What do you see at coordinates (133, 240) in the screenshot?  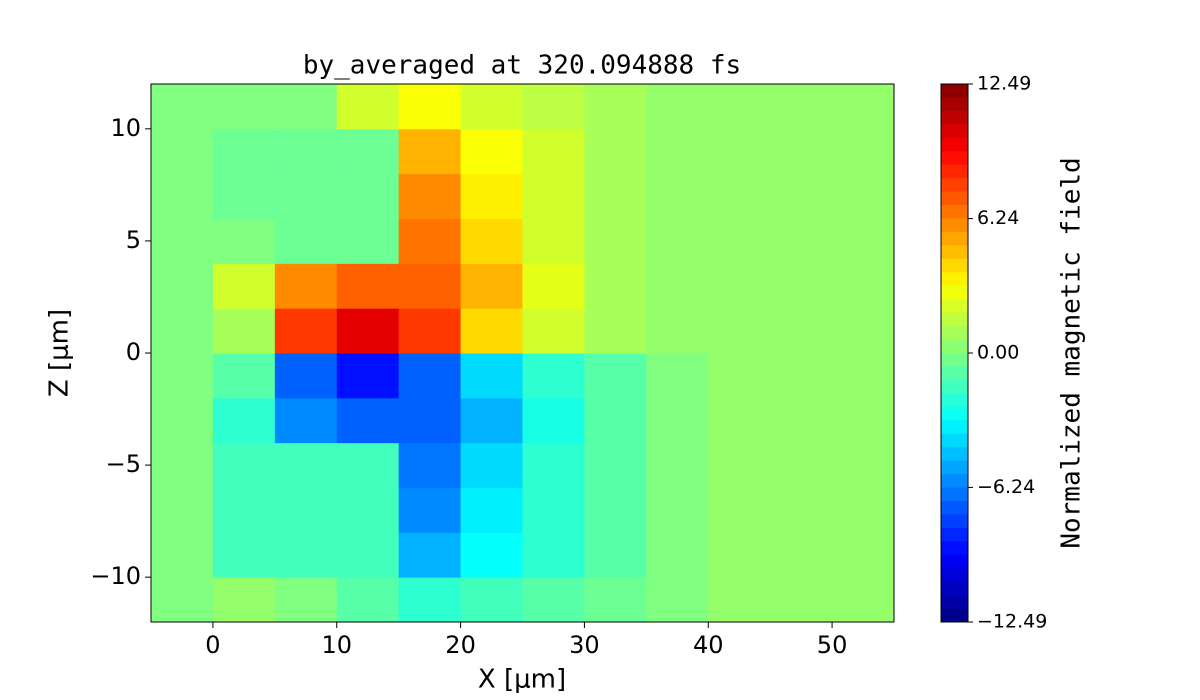 I see `y-tick-label: 5` at bounding box center [133, 240].